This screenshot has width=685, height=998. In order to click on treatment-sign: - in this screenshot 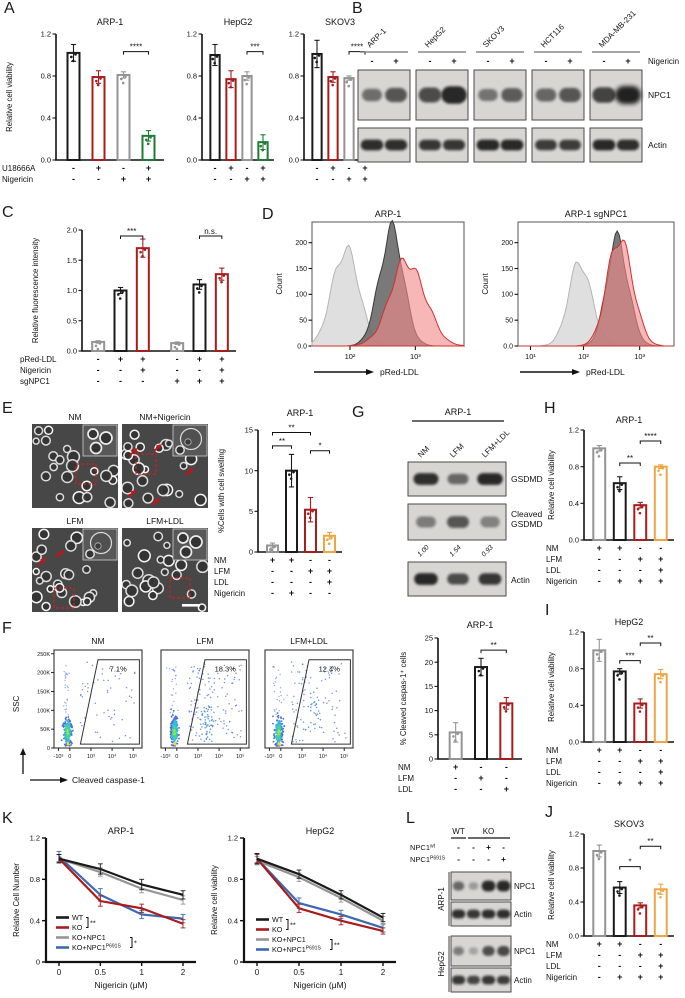, I will do `click(372, 61)`.